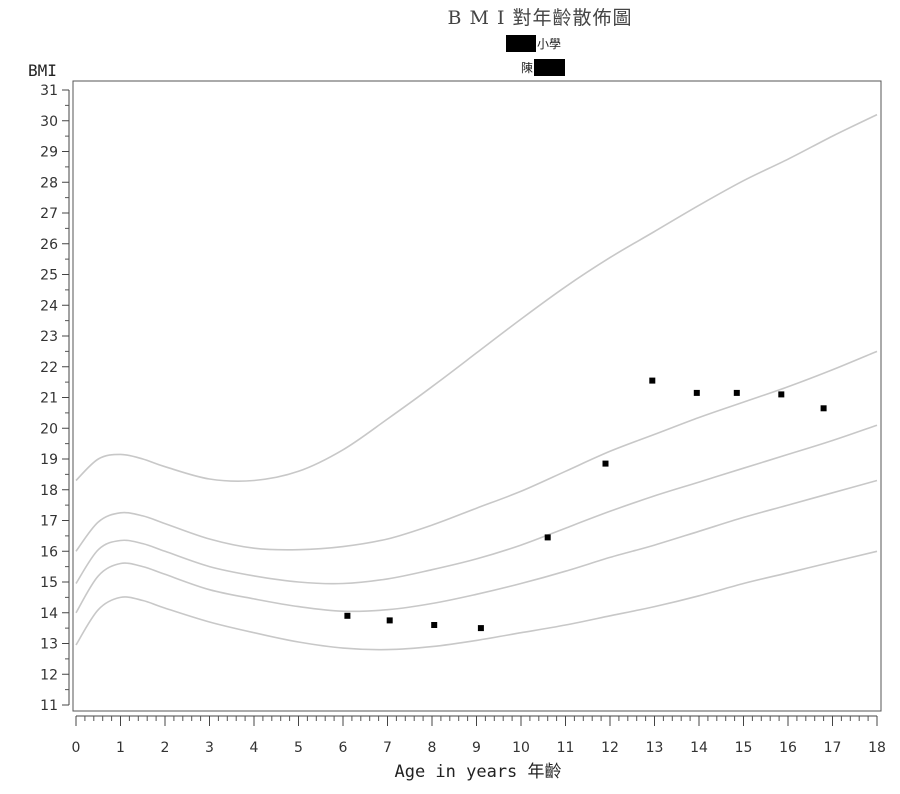 This screenshot has width=900, height=794. I want to click on y-tick-label: 29, so click(49, 153).